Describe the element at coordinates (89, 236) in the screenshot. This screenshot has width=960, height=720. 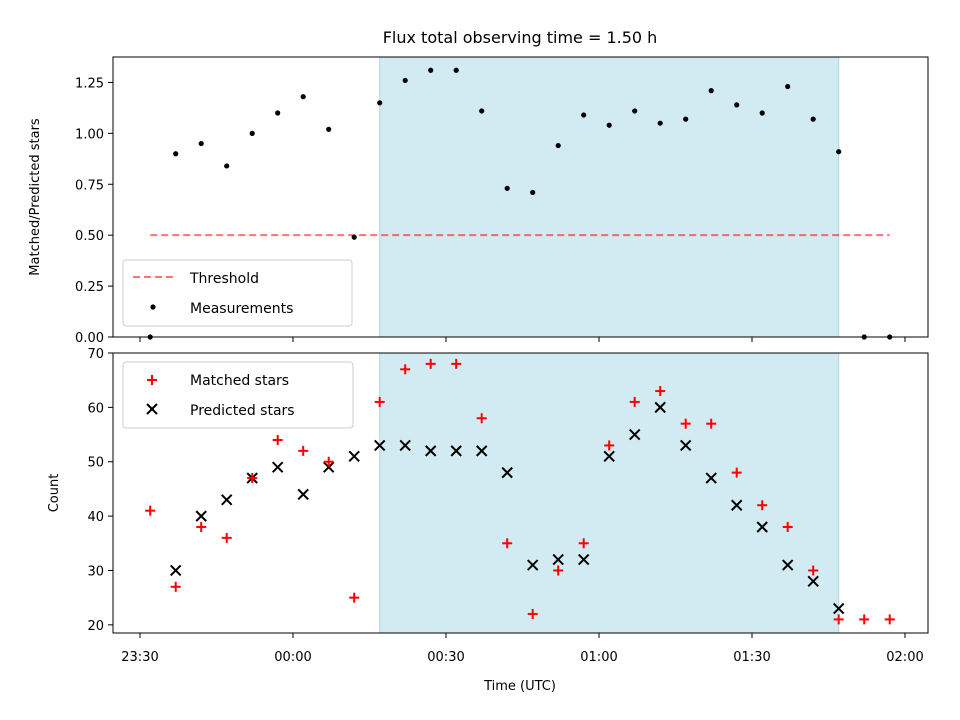
I see `ratio-y-tick-label: 0.50` at that location.